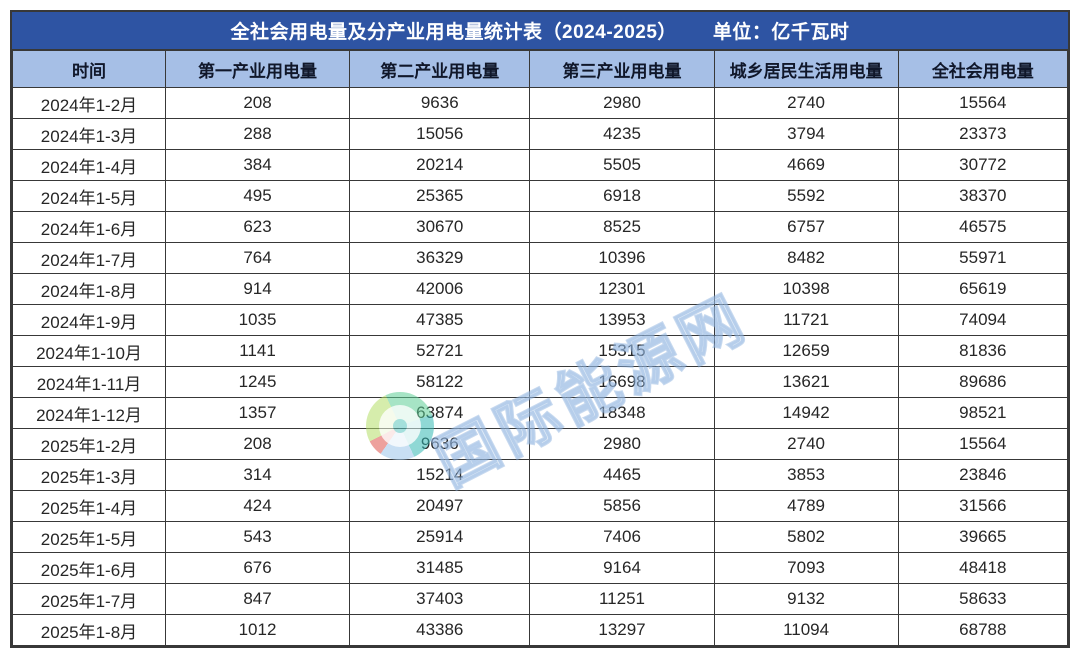  What do you see at coordinates (89, 320) in the screenshot?
I see `period-cell: 2024年1-9月` at bounding box center [89, 320].